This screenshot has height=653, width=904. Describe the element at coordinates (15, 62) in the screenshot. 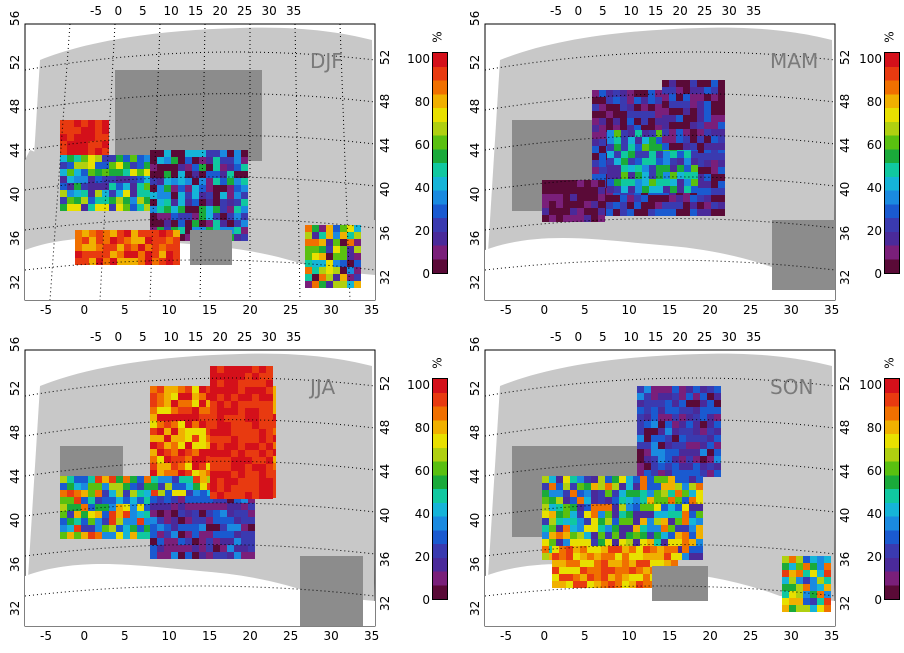

I see `lat-tick-left: 52` at that location.